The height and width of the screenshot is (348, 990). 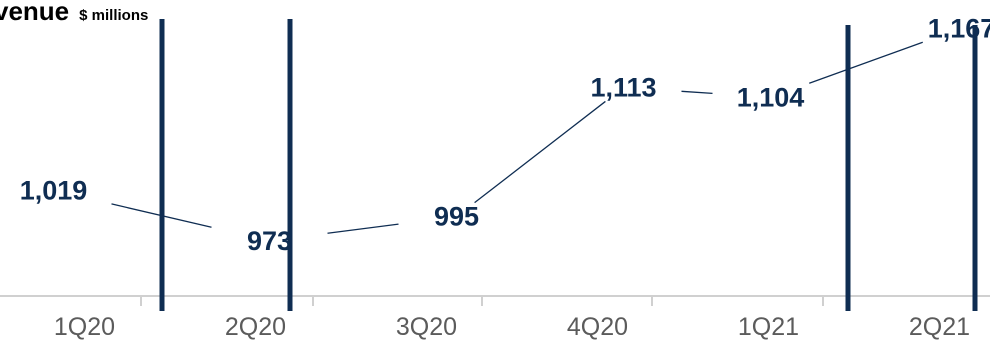 What do you see at coordinates (597, 327) in the screenshot?
I see `x-tick-label: 4Q20` at bounding box center [597, 327].